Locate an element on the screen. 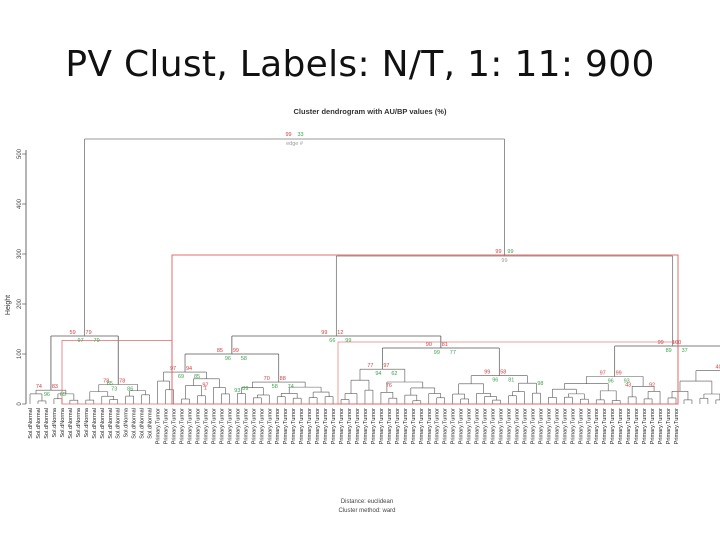 This screenshot has height=540, width=720. au-value: 94 is located at coordinates (189, 369).